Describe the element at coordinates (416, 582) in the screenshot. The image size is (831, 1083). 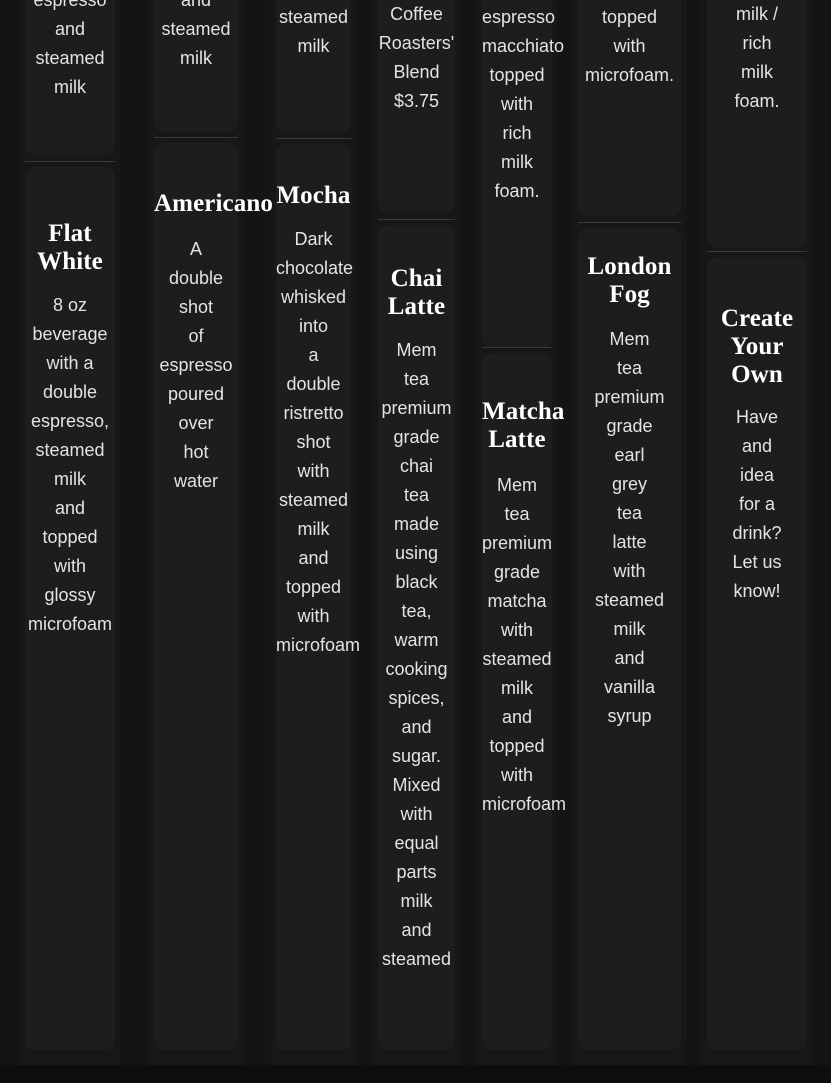
I see `description-line: black` at that location.